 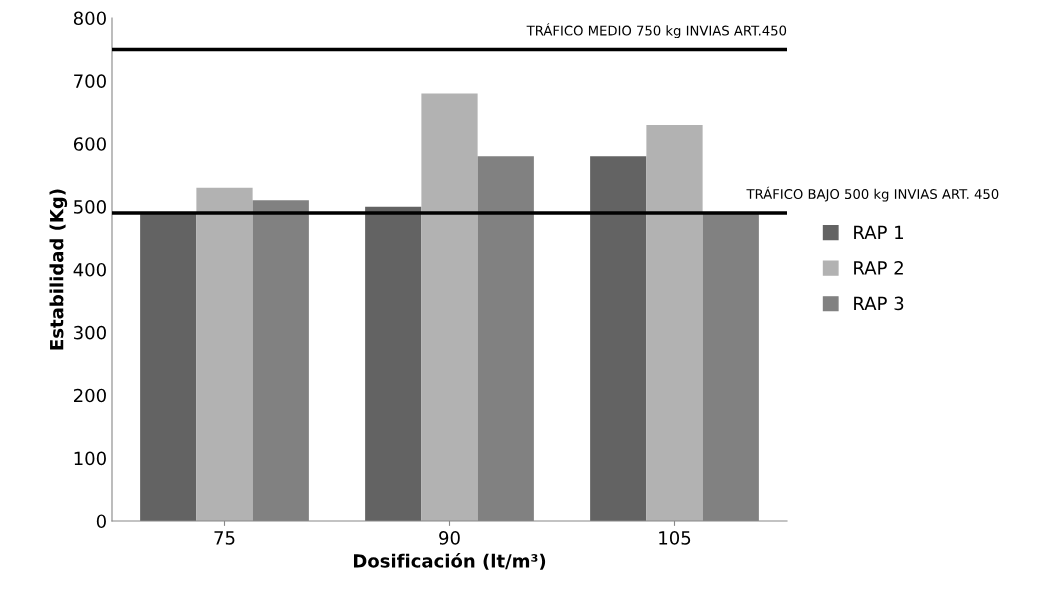 I want to click on x-tick-label: 75, so click(x=224, y=538).